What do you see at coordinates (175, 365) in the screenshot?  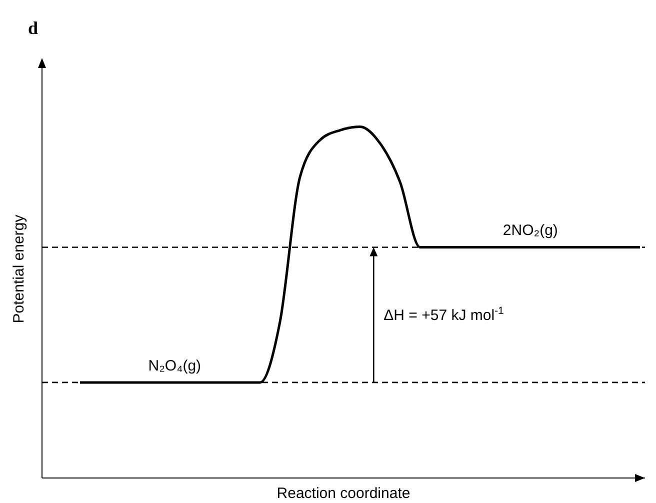 I see `ref-line-label: N₂O₄(g)` at bounding box center [175, 365].